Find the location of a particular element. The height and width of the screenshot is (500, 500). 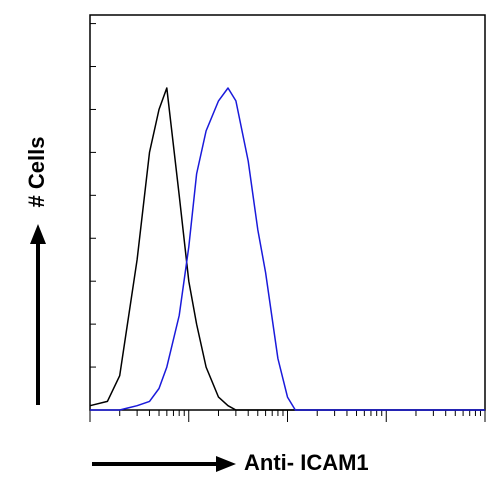

y-axis-label: # Cells is located at coordinates (36, 172).